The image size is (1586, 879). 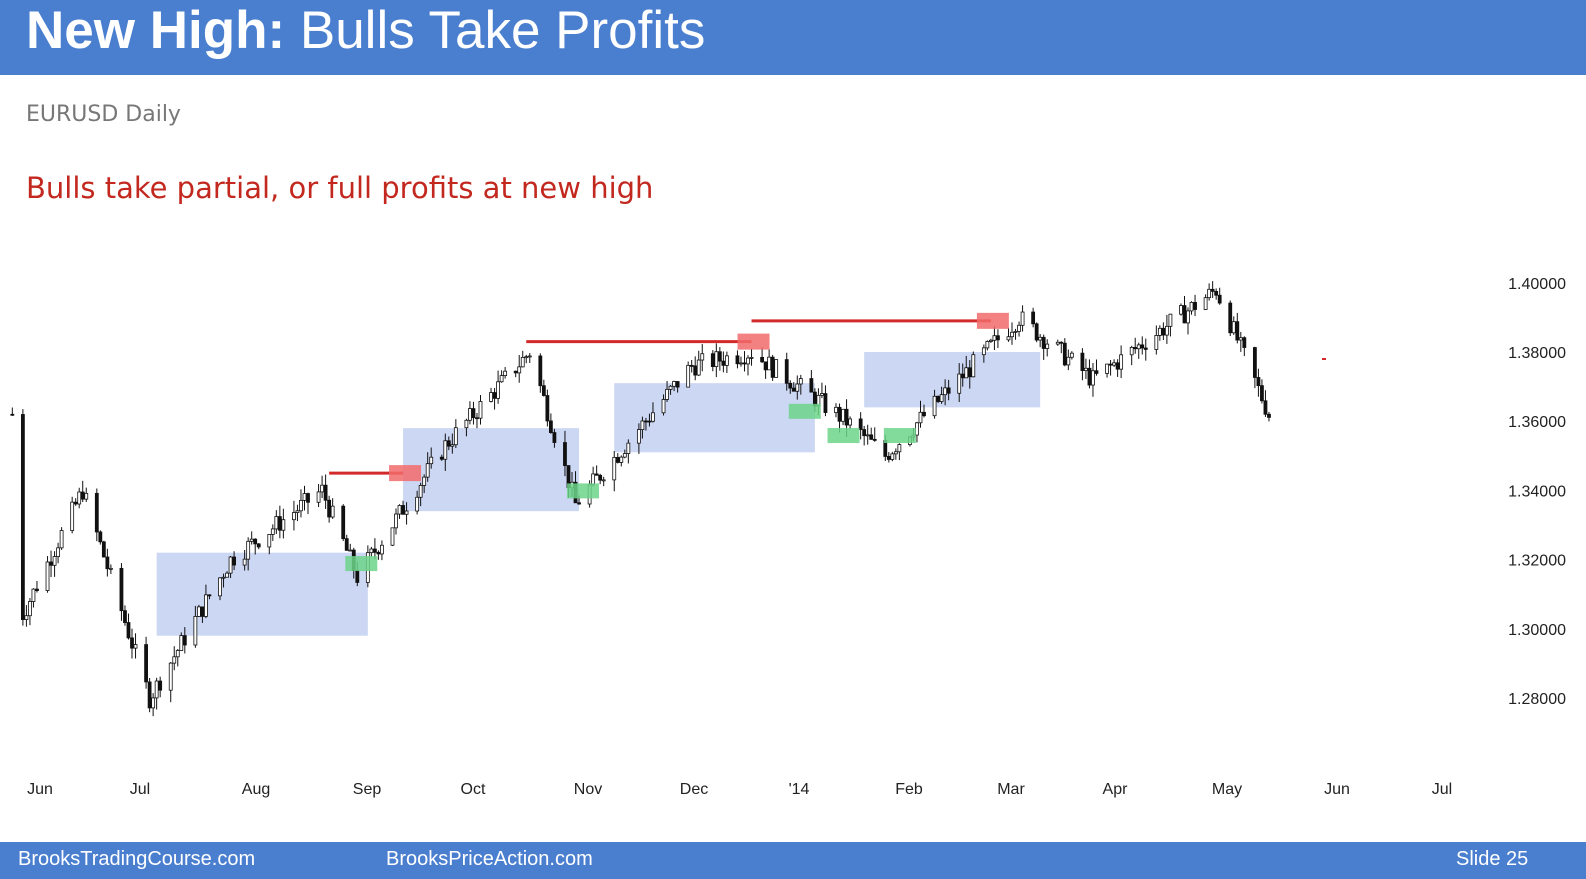 What do you see at coordinates (1227, 789) in the screenshot?
I see `x-tick-label: May` at bounding box center [1227, 789].